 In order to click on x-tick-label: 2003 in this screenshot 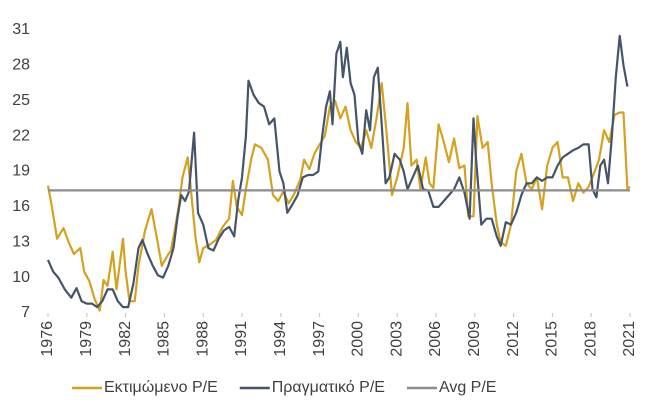, I will do `click(396, 339)`.